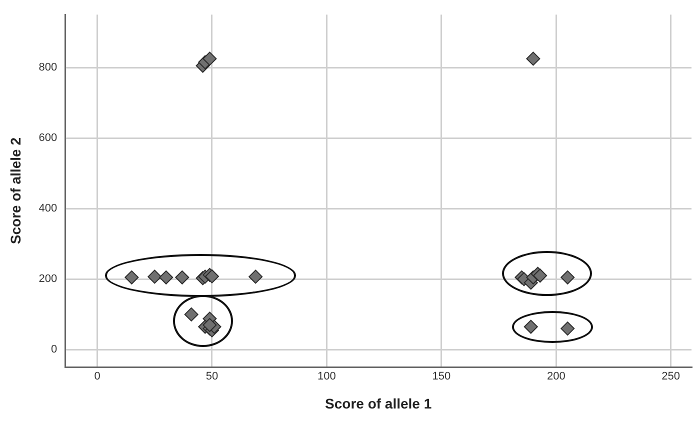  What do you see at coordinates (441, 376) in the screenshot?
I see `x-tick-label: 150` at bounding box center [441, 376].